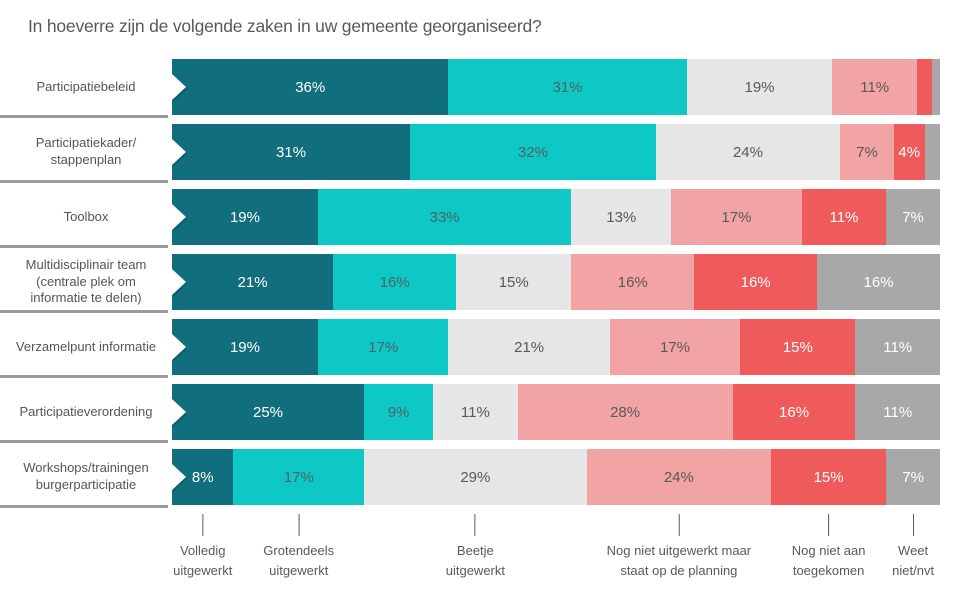 This screenshot has width=968, height=601. I want to click on bar-segment-volledig-uitgewerkt: 36%, so click(310, 87).